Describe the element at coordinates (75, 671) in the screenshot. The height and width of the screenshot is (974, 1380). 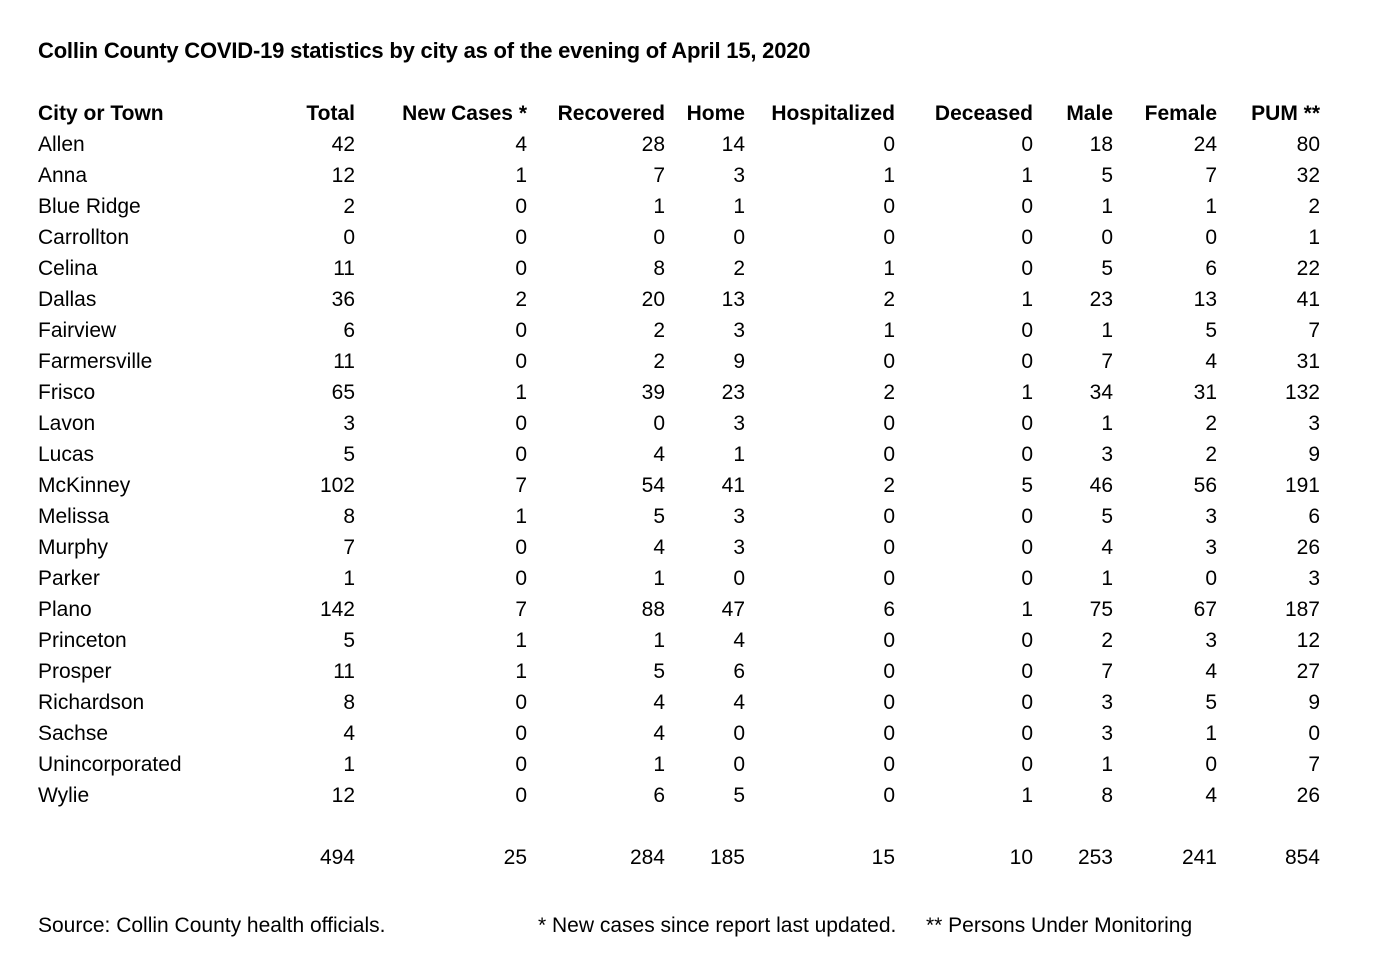
I see `city-name-cell: Prosper` at that location.